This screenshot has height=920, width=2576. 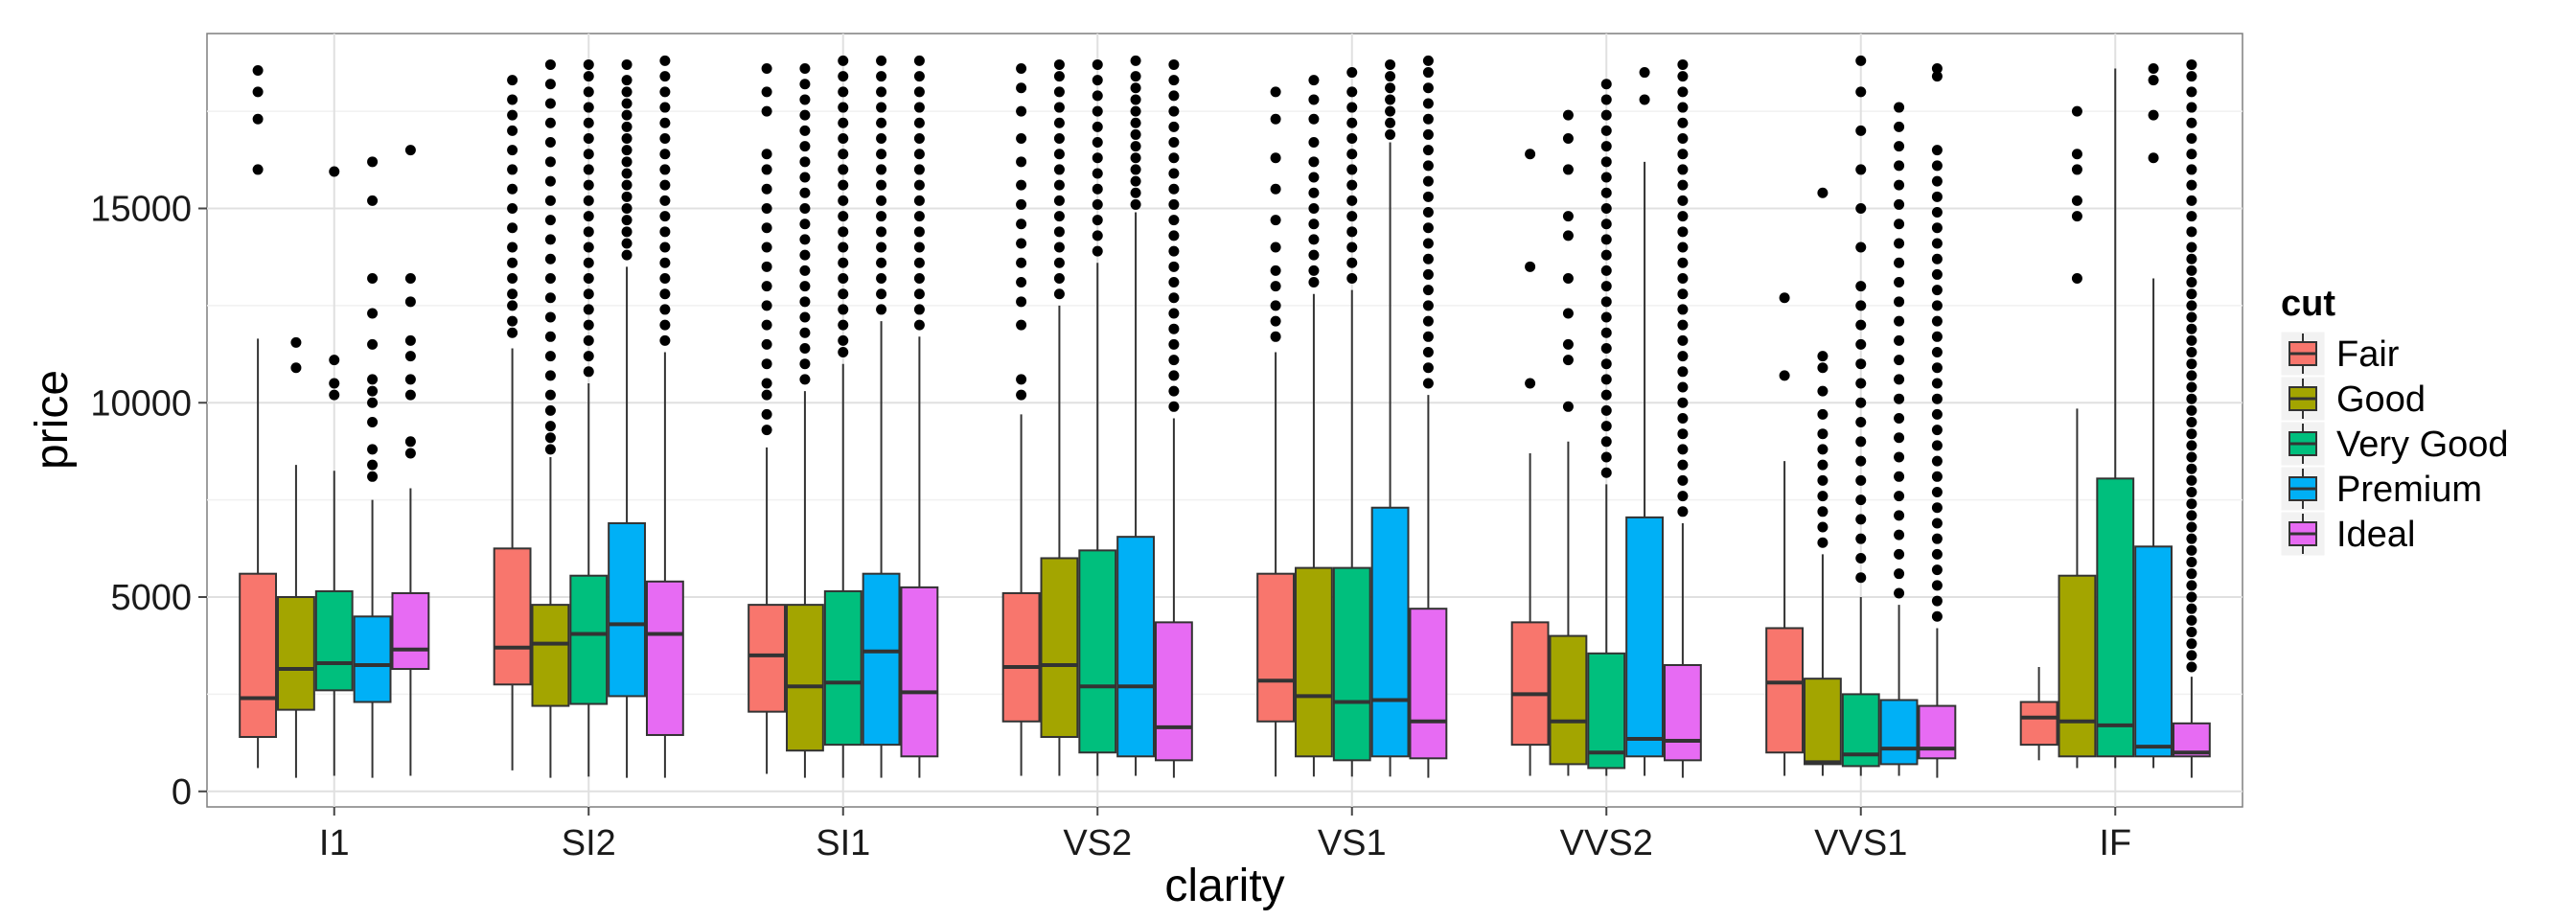 I want to click on box-ideal-vs2, so click(x=1173, y=418).